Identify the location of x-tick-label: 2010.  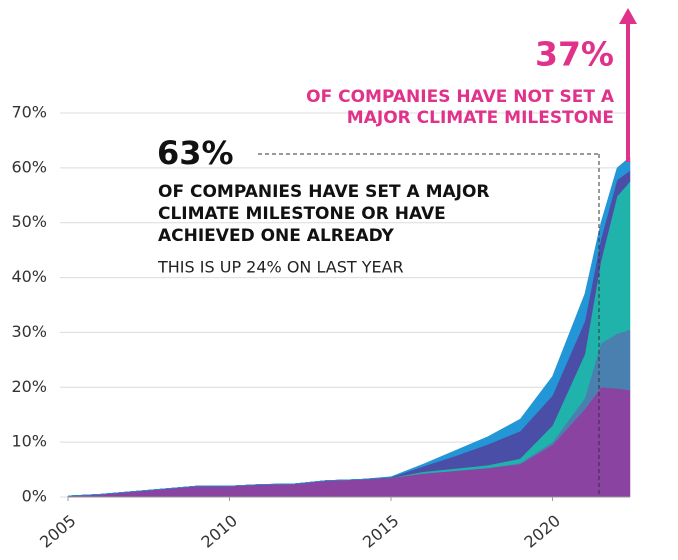
(219, 531).